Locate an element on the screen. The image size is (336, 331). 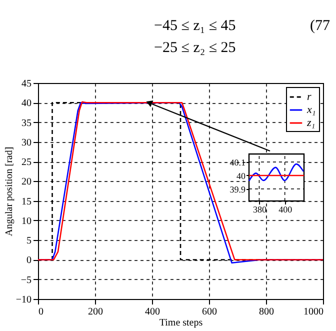
y-tick-label: 10 is located at coordinates (27, 221).